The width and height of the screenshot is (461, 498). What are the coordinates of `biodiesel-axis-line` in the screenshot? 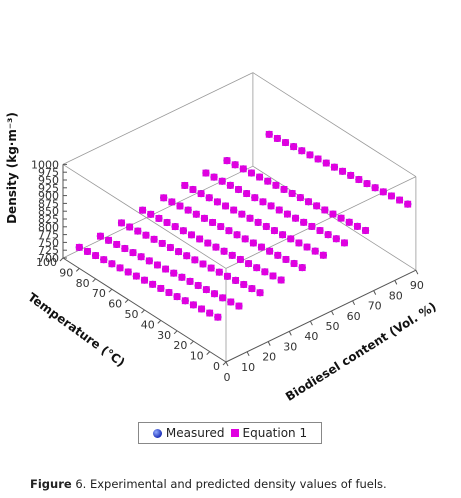 It's located at (321, 316).